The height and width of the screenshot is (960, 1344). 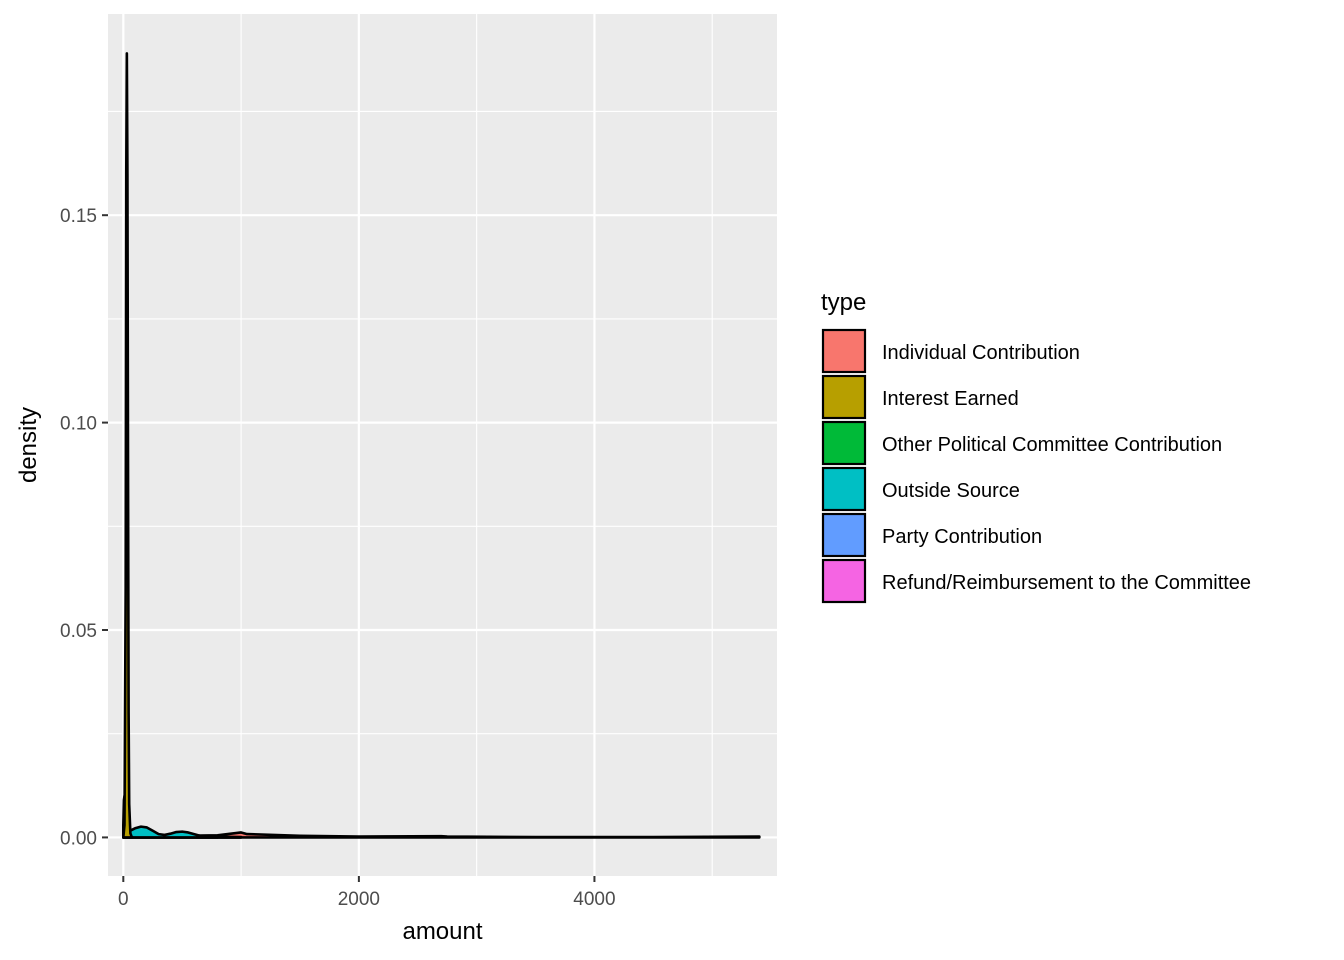 What do you see at coordinates (442, 931) in the screenshot?
I see `x-axis-title: amount` at bounding box center [442, 931].